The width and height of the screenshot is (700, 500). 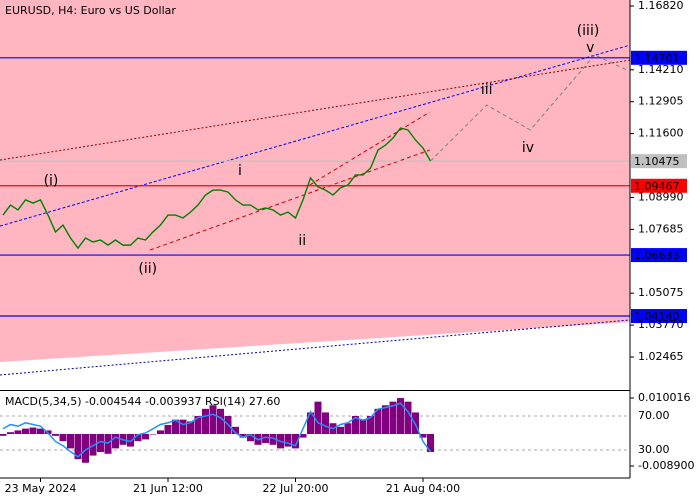 I want to click on level-label: 1.14701, so click(x=657, y=58).